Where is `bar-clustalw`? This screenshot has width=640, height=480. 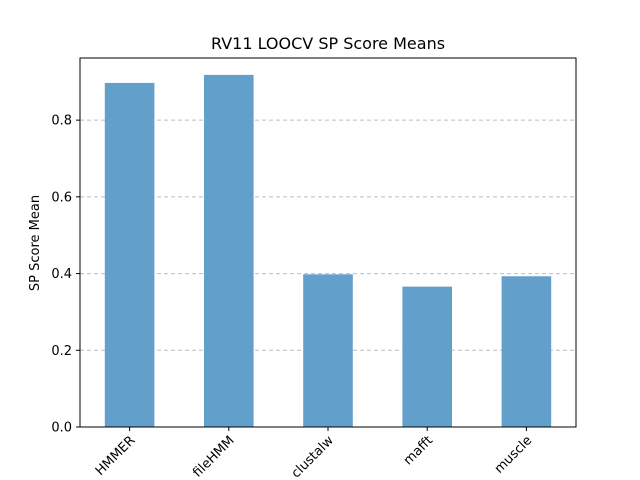 bar-clustalw is located at coordinates (328, 350).